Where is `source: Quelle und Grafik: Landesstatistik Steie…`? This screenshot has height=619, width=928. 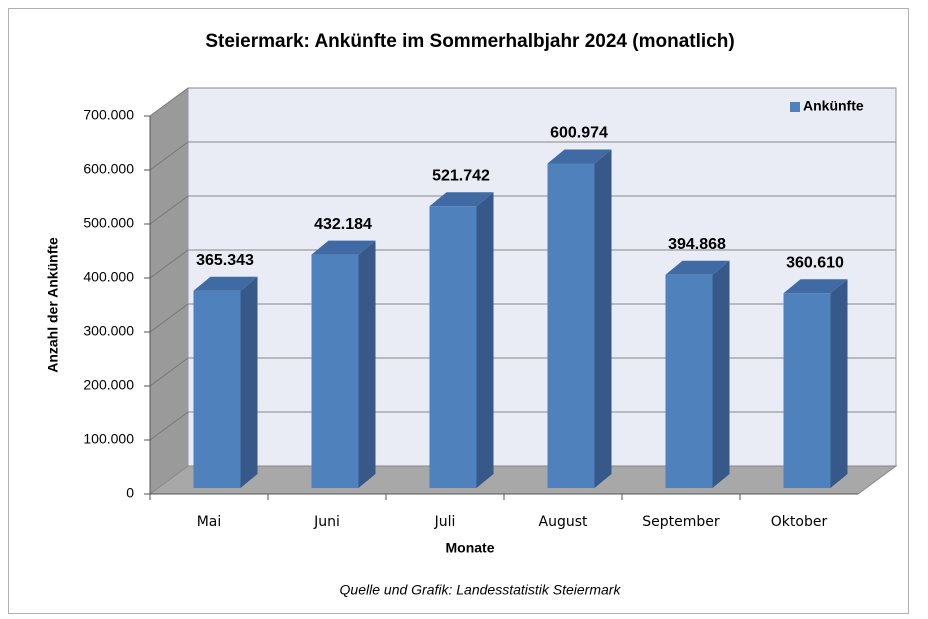 source: Quelle und Grafik: Landesstatistik Steie… is located at coordinates (481, 590).